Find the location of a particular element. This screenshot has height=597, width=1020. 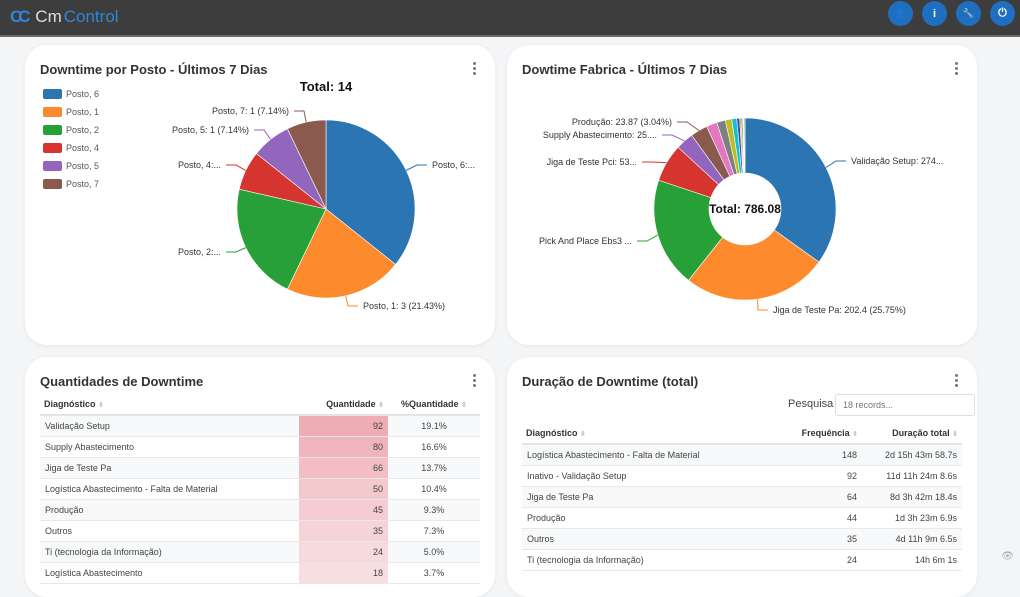

table-row: Outros 35 7.3% is located at coordinates (260, 531).